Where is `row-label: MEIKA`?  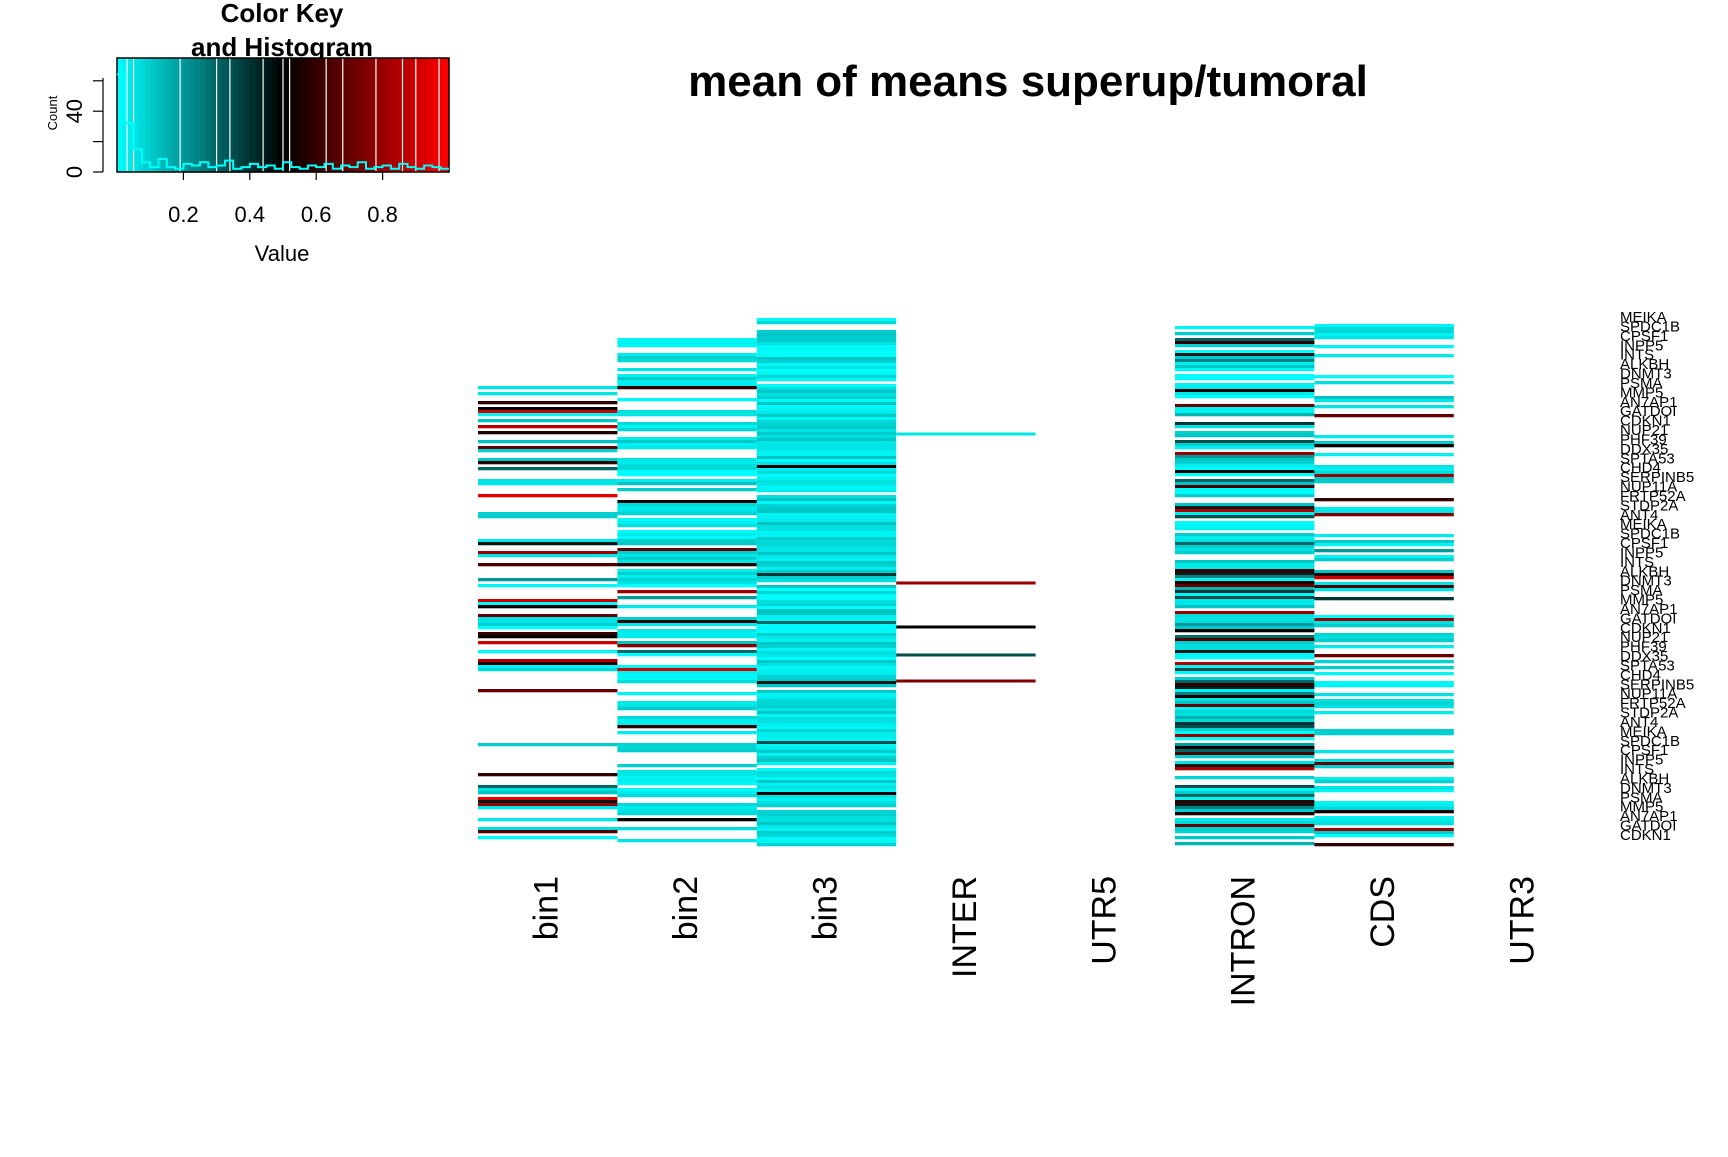 row-label: MEIKA is located at coordinates (1643, 524).